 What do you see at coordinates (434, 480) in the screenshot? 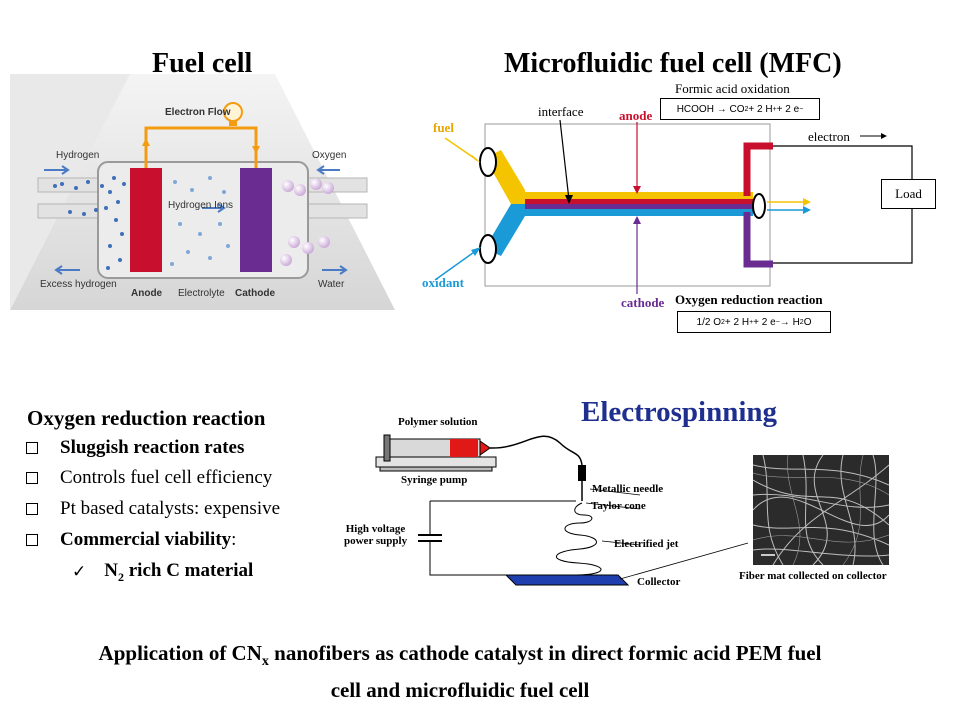
I see `syringe-pump-label: Syringe pump` at bounding box center [434, 480].